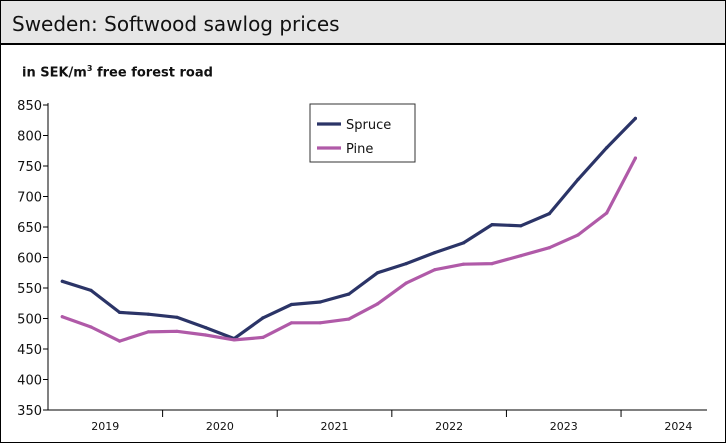  What do you see at coordinates (678, 426) in the screenshot?
I see `x-tick-label: 2024` at bounding box center [678, 426].